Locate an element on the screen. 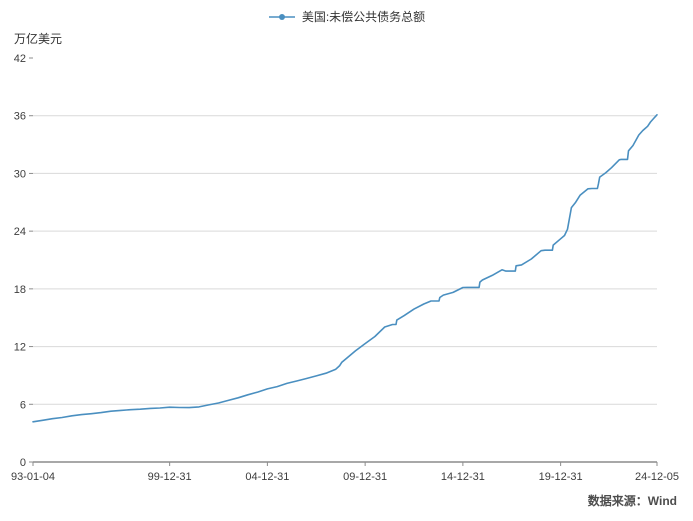 The image size is (693, 521). x-tick-label: 04-12-31 is located at coordinates (267, 477).